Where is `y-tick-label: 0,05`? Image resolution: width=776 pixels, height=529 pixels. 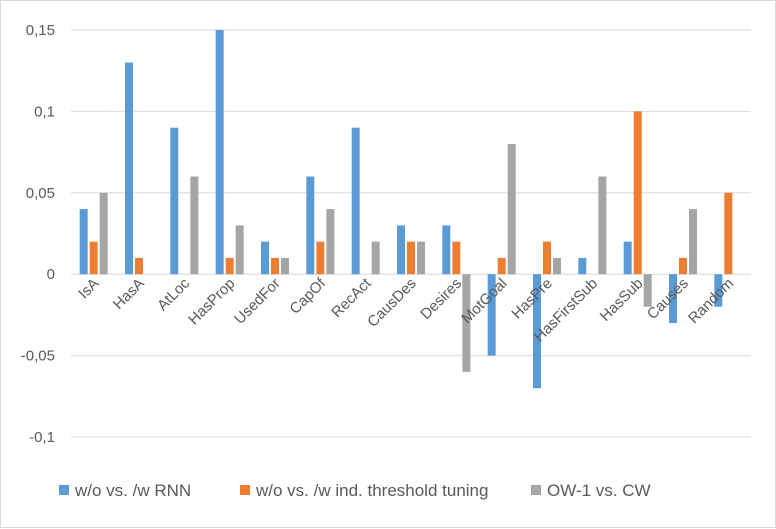 y-tick-label: 0,05 is located at coordinates (40, 193).